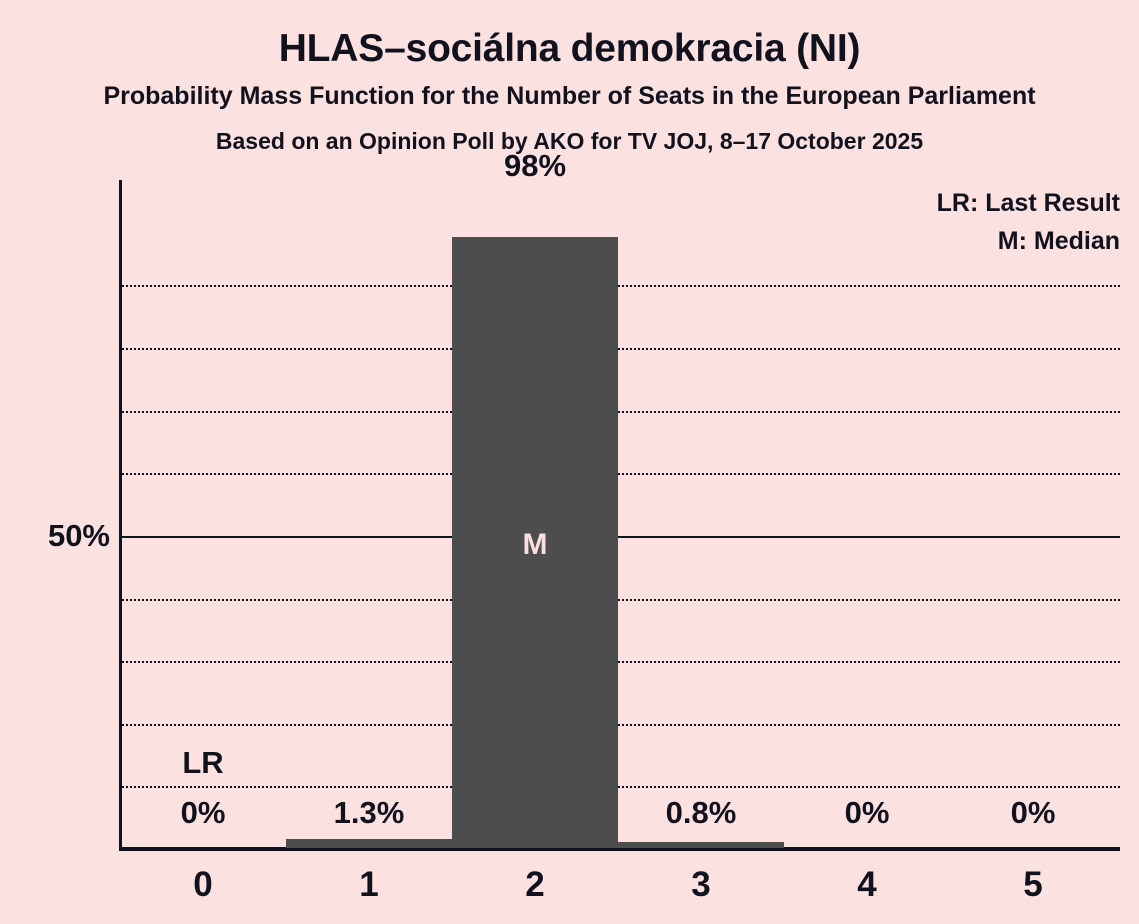 This screenshot has height=924, width=1139. I want to click on y-axis-tick-50: 50%, so click(78, 535).